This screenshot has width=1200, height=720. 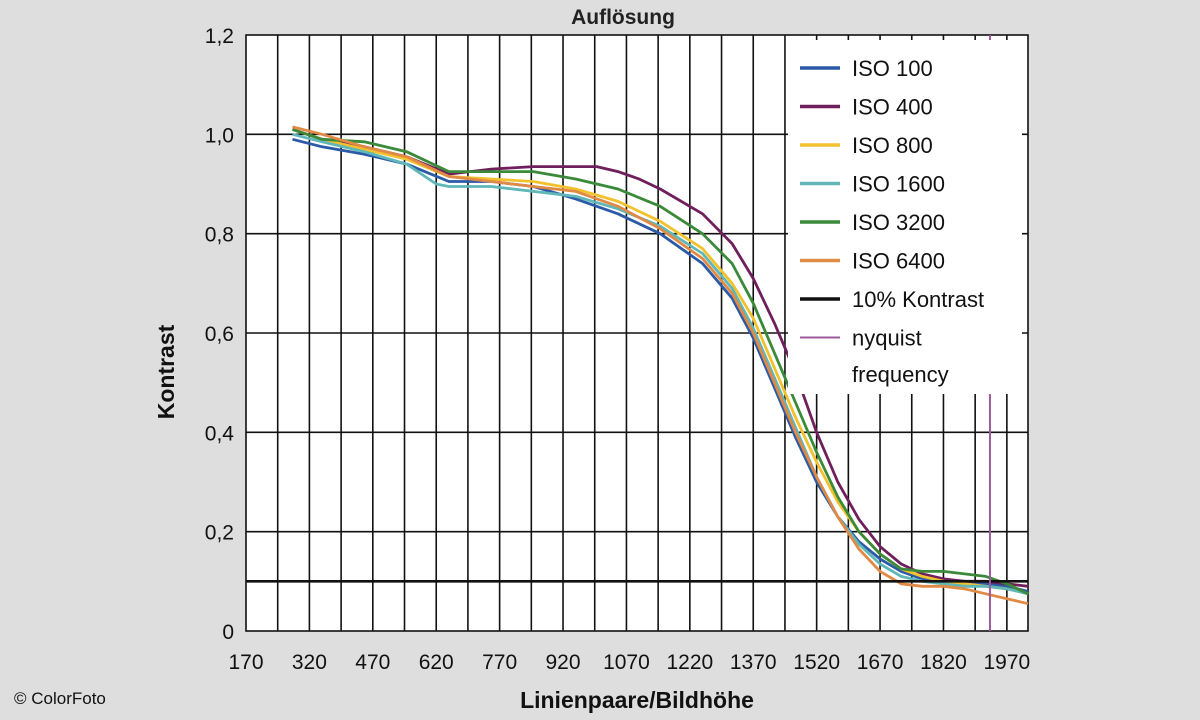 What do you see at coordinates (626, 662) in the screenshot?
I see `x-tick-label: 1070` at bounding box center [626, 662].